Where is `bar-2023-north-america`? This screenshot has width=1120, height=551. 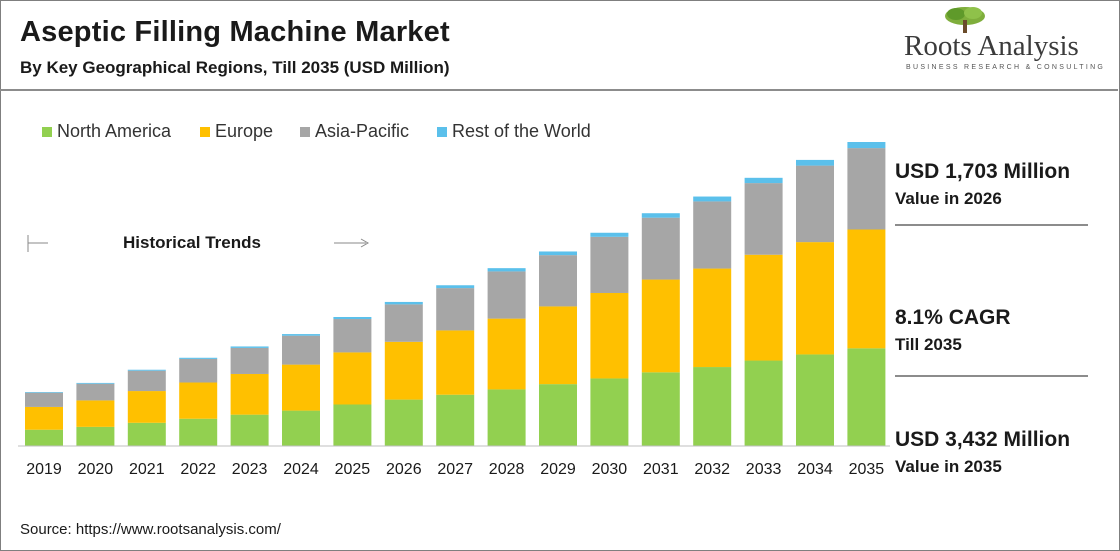 bar-2023-north-america is located at coordinates (249, 430).